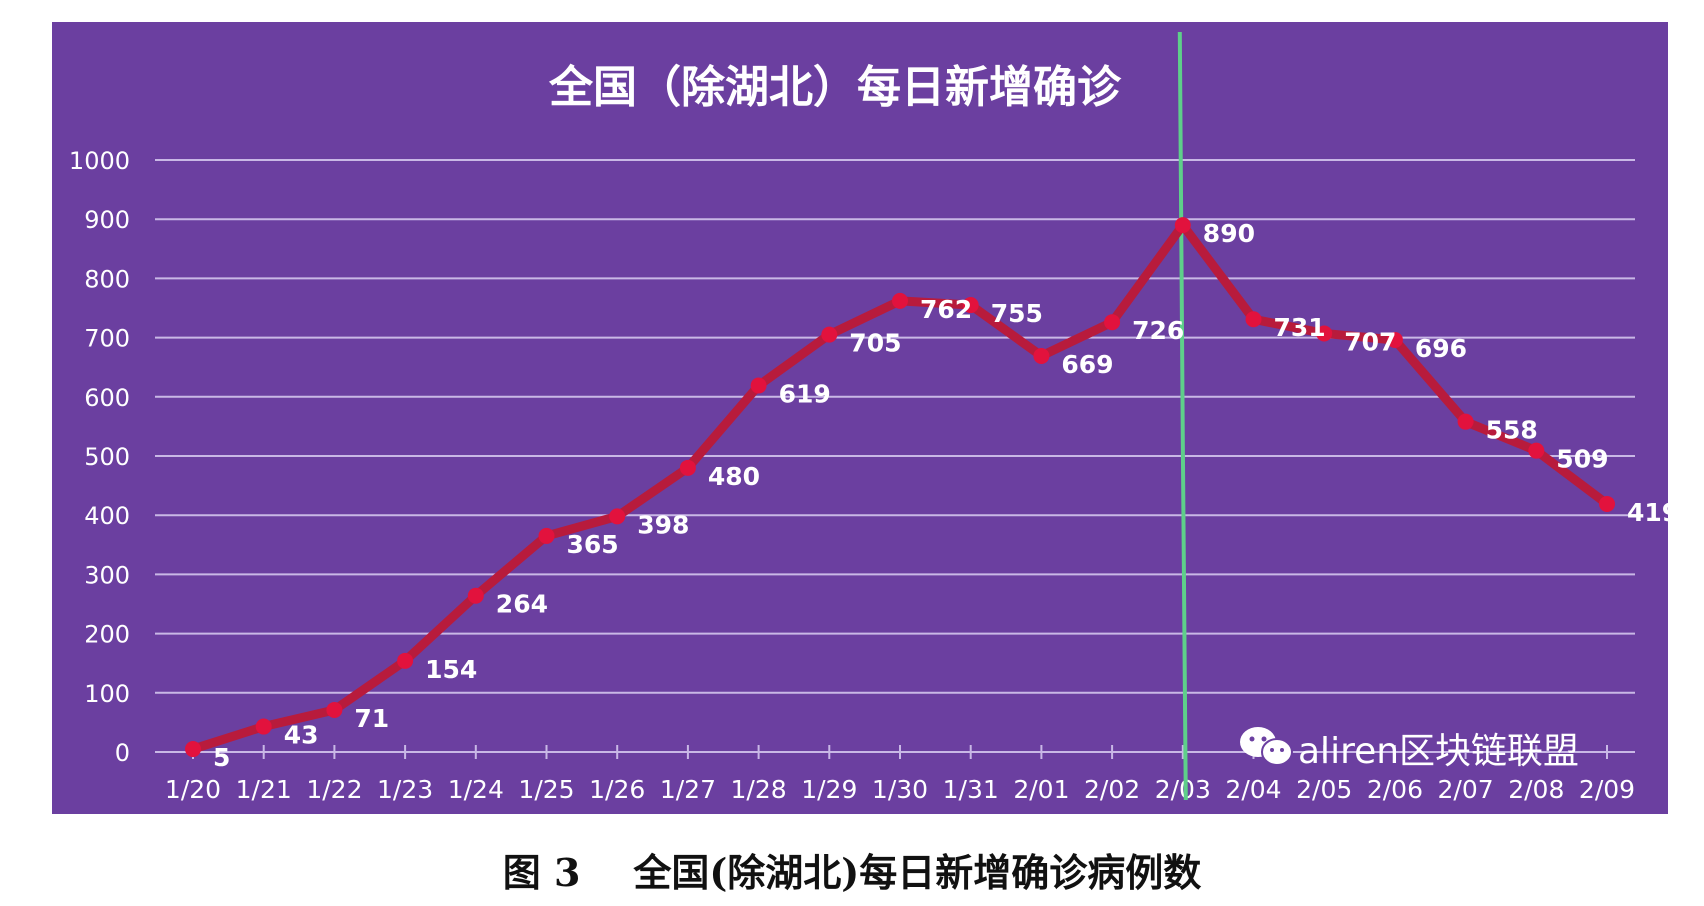 The width and height of the screenshot is (1704, 906). I want to click on data-label: 696, so click(1441, 348).